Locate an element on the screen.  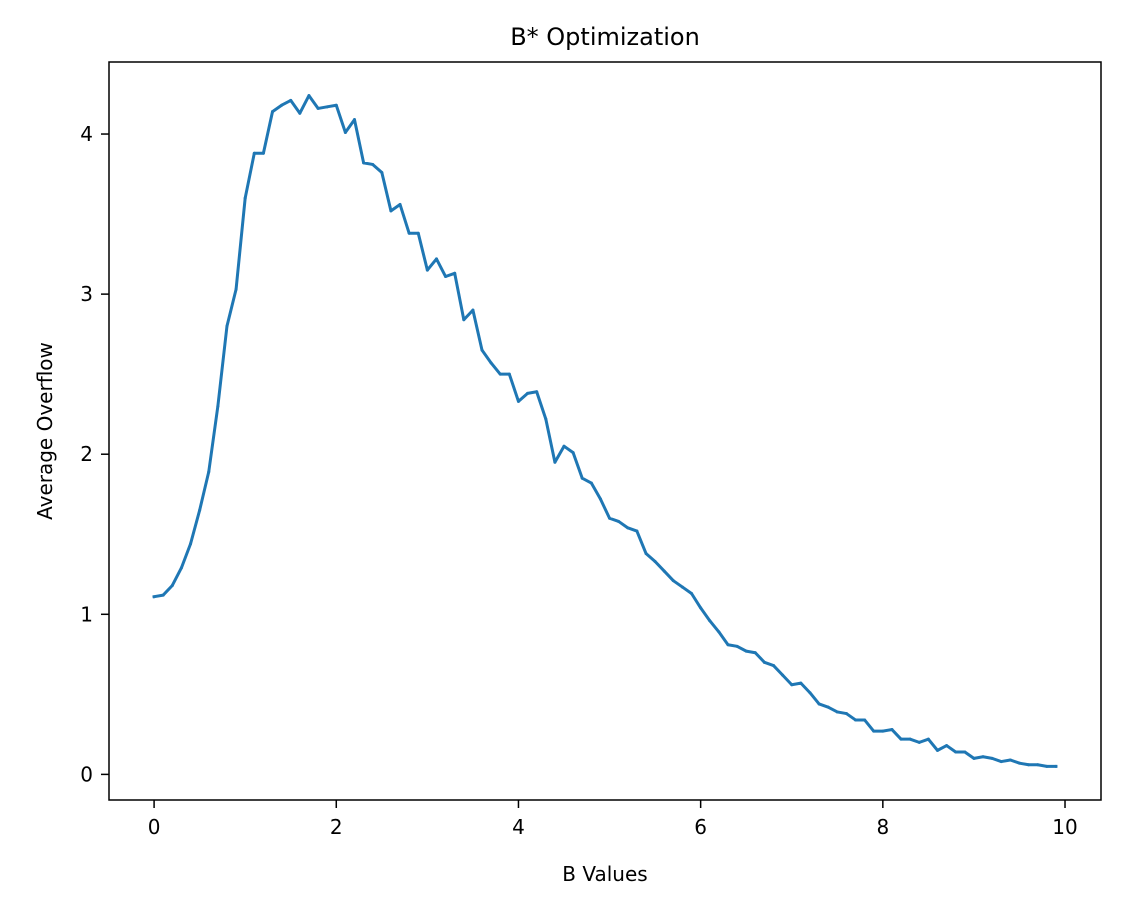
x-axis: 0 2 4 6 8 10 is located at coordinates (613, 819).